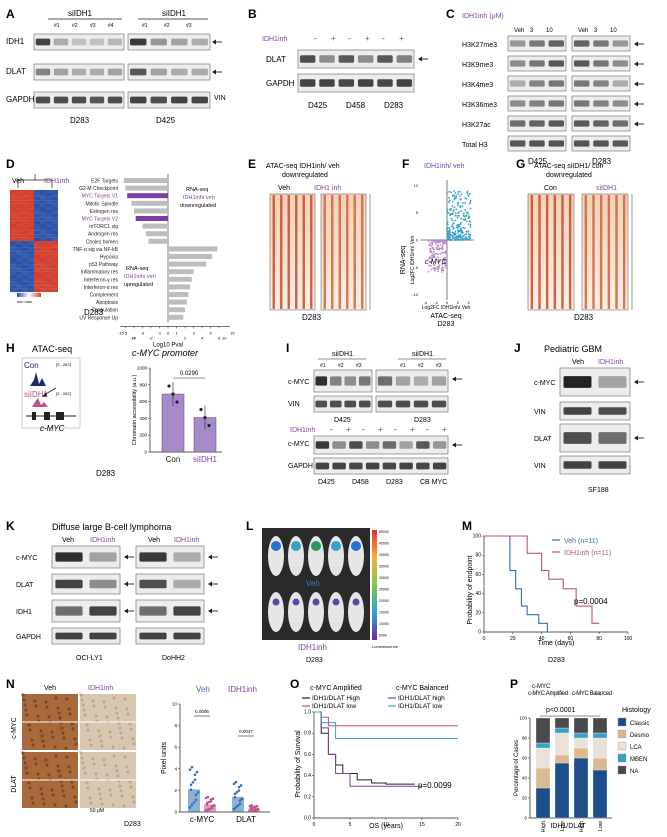  What do you see at coordinates (365, 59) in the screenshot?
I see `blot-b-dlat-band` at bounding box center [365, 59].